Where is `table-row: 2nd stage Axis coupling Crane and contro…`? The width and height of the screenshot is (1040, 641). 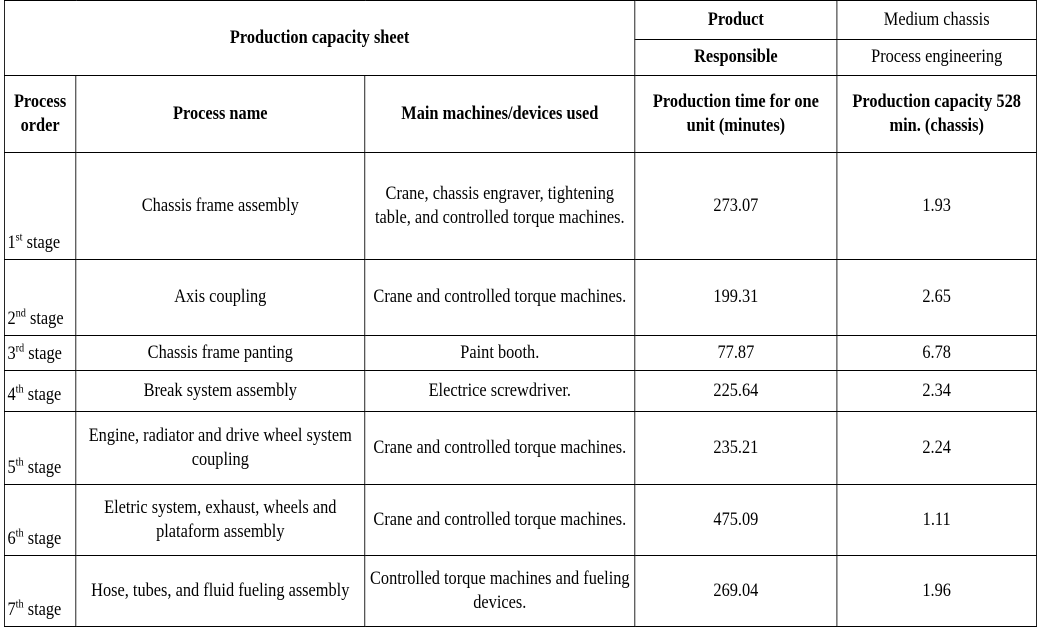 table-row: 2nd stage Axis coupling Crane and contro… is located at coordinates (520, 297).